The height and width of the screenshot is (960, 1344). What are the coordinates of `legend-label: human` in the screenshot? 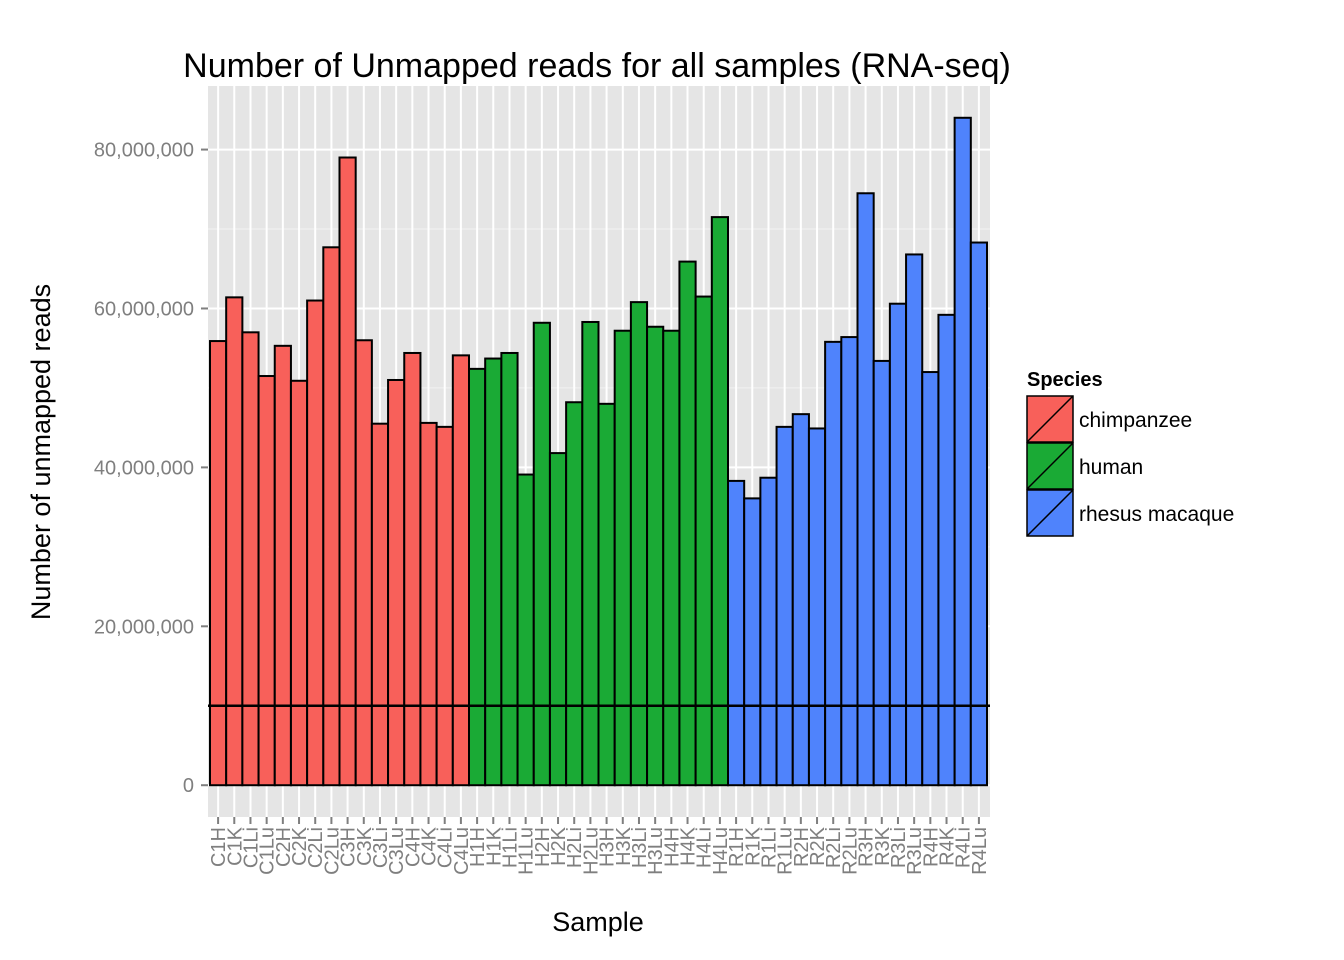 It's located at (1111, 467).